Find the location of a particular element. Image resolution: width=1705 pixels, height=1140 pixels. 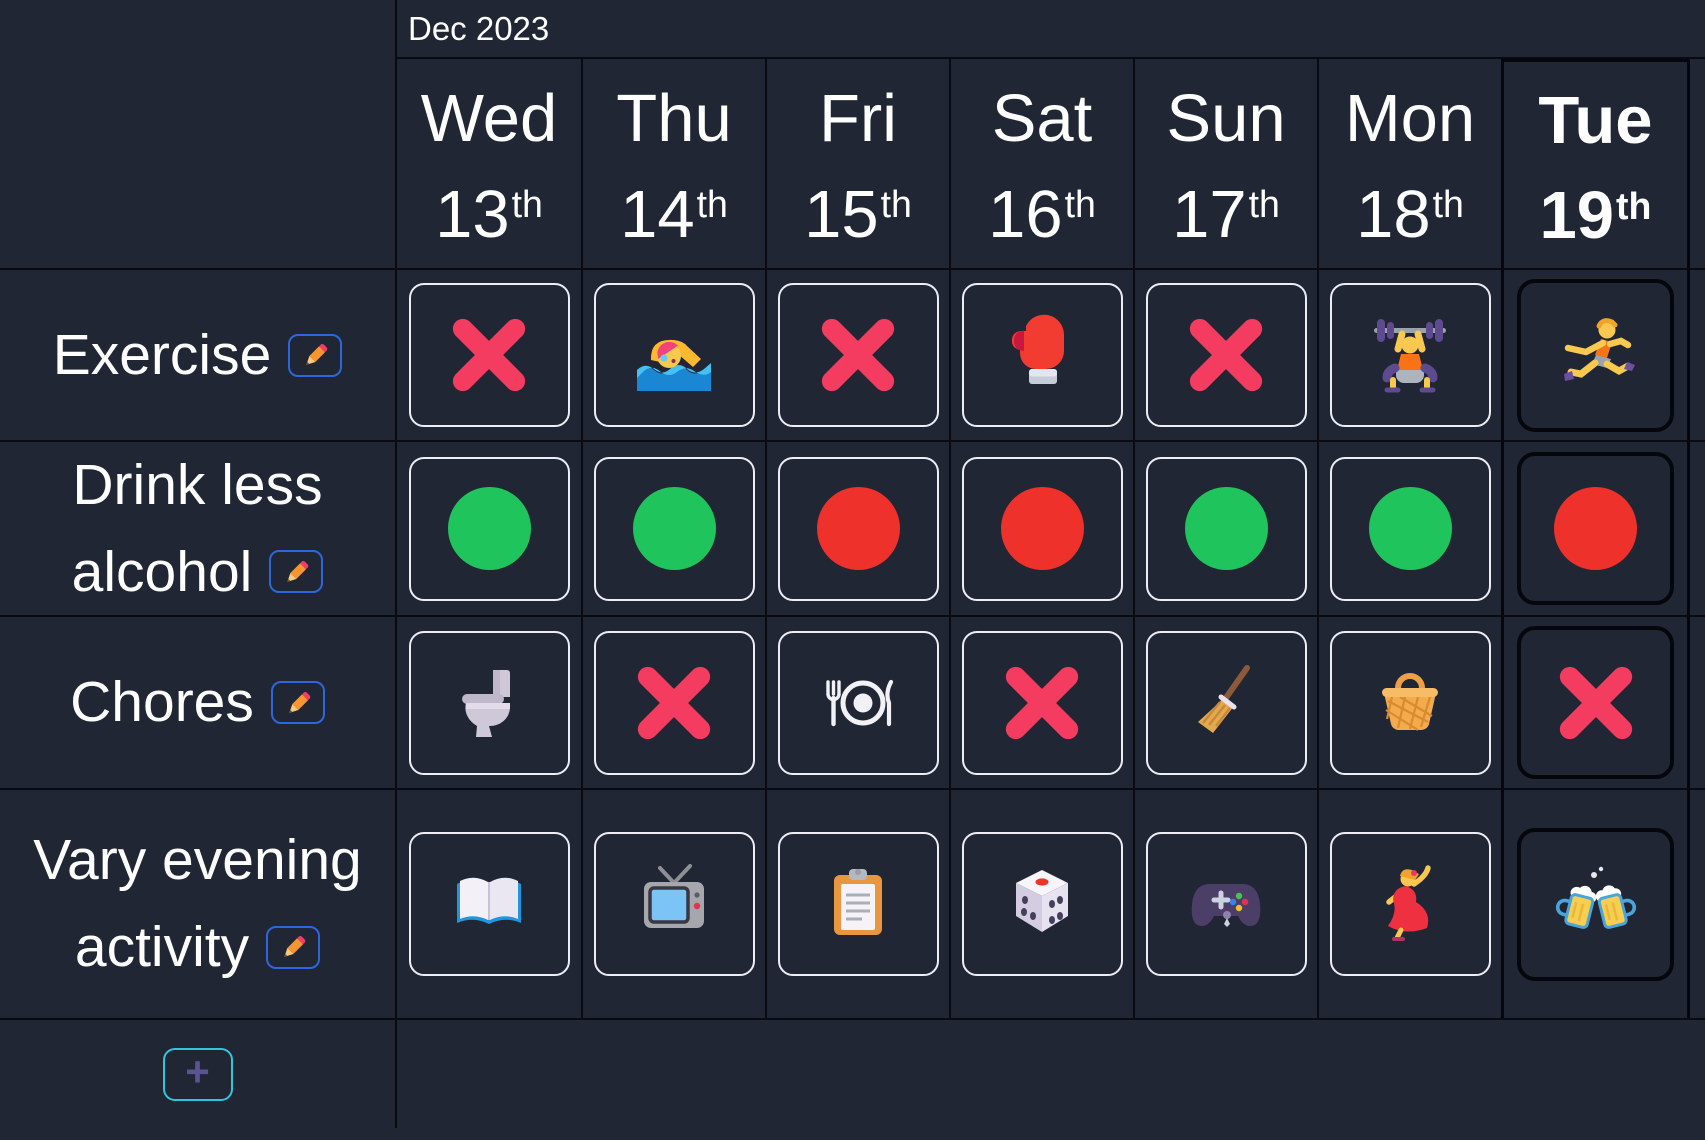

habit-label-text: Vary evening is located at coordinates (197, 860).